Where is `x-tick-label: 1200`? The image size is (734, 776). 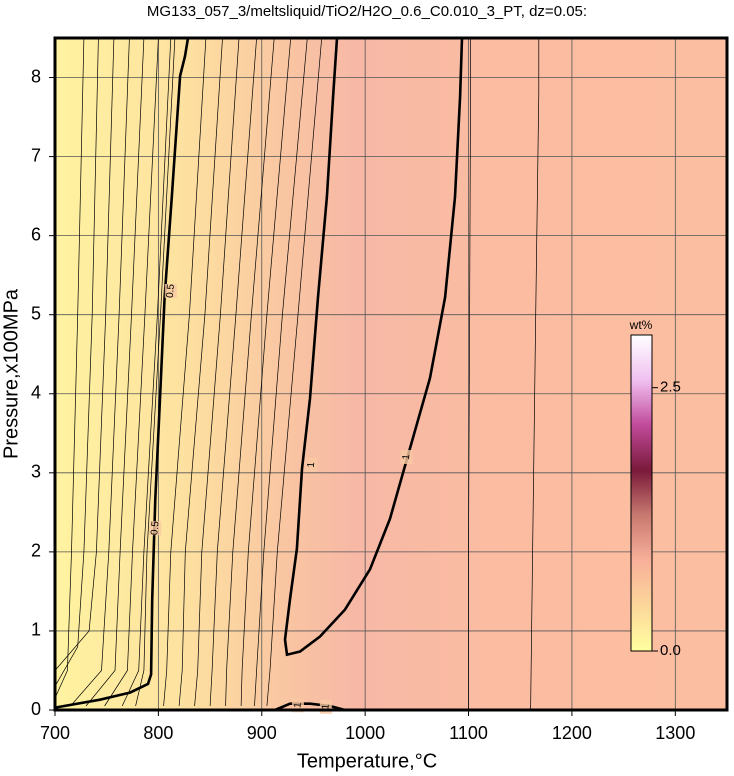 x-tick-label: 1200 is located at coordinates (572, 733).